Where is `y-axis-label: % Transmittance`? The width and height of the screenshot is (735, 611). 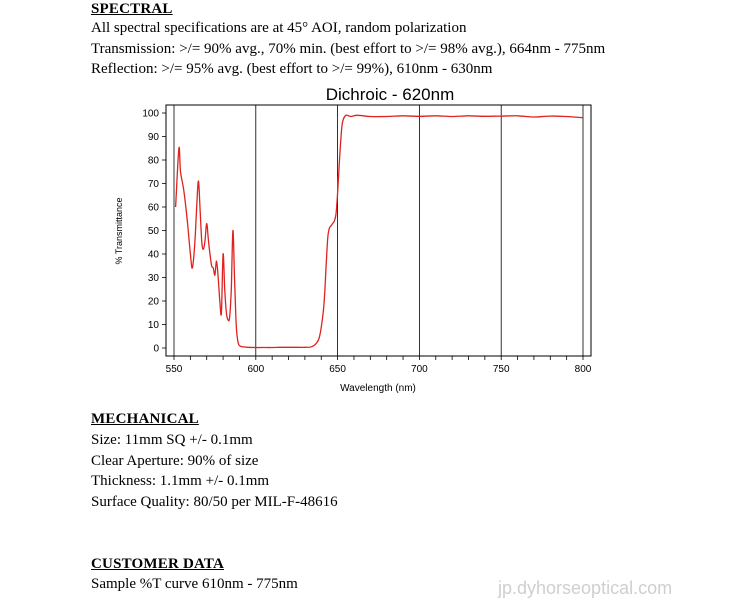
y-axis-label: % Transmittance is located at coordinates (119, 230).